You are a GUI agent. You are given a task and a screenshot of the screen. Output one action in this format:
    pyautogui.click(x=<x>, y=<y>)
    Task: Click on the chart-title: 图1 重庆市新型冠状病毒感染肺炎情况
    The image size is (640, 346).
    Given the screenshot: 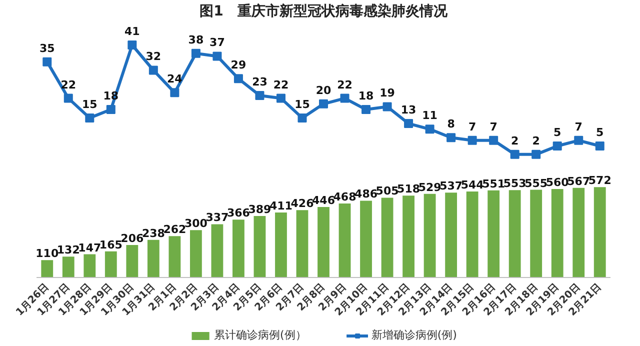 What is the action you would take?
    pyautogui.click(x=324, y=11)
    